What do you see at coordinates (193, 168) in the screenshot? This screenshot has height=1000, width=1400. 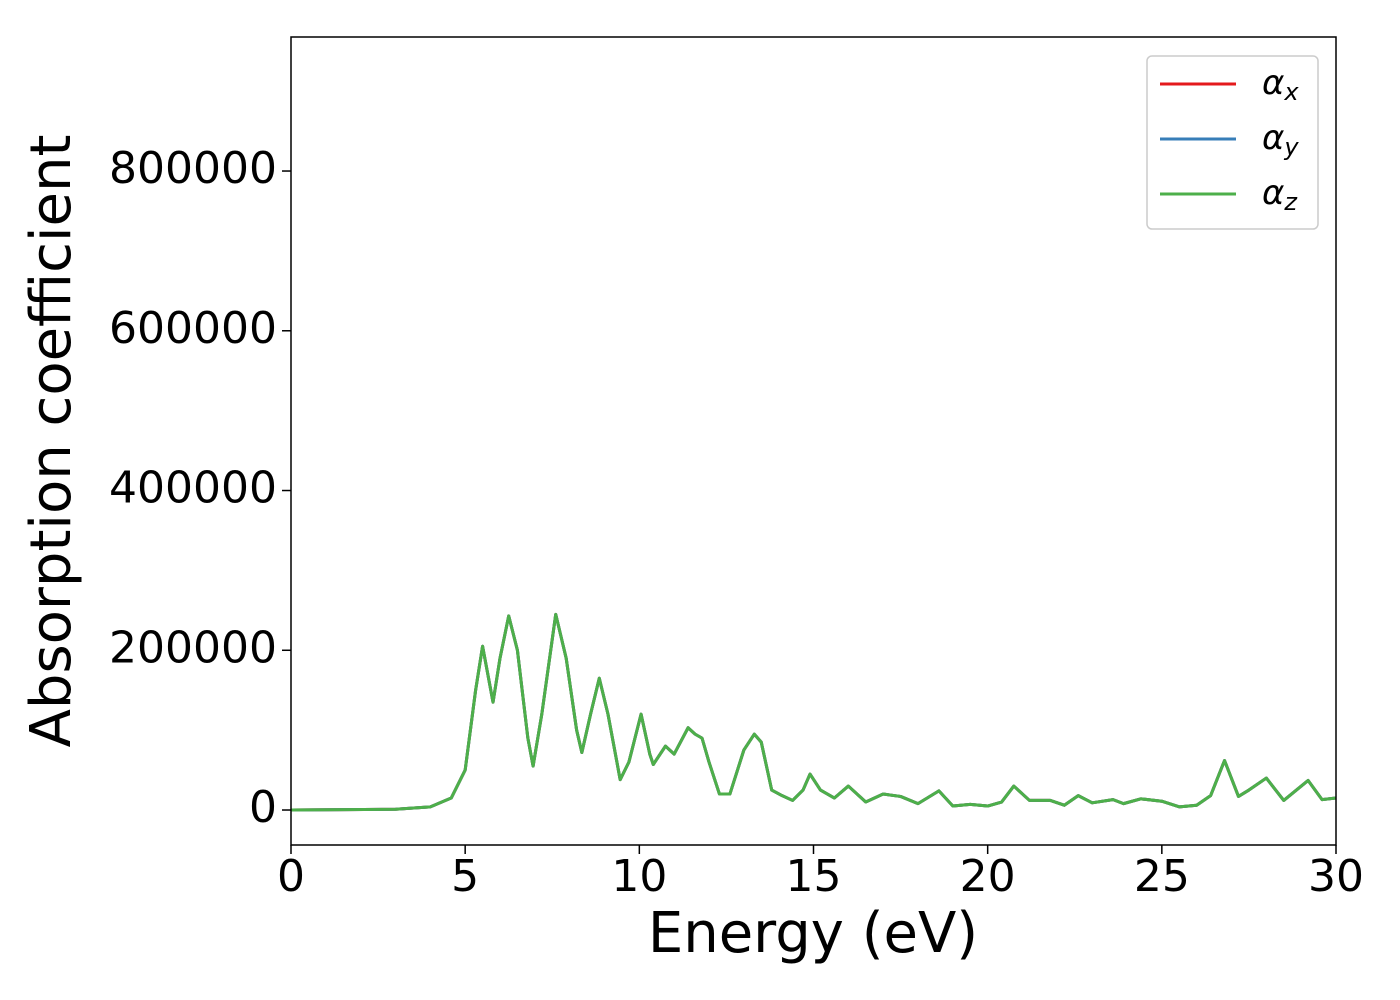 I see `y-tick-label: 800000` at bounding box center [193, 168].